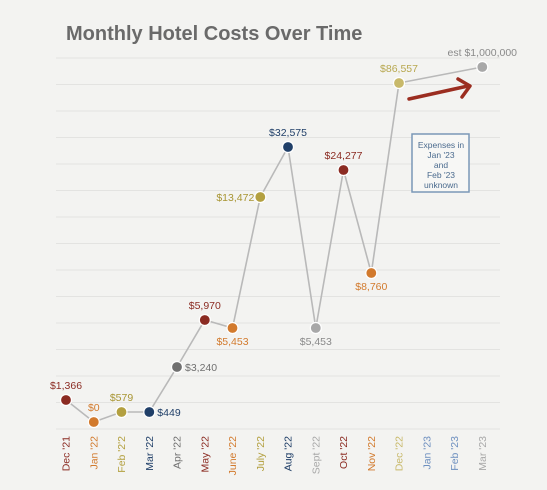 The height and width of the screenshot is (490, 547). Describe the element at coordinates (205, 454) in the screenshot. I see `x-tick-label: May '22` at that location.